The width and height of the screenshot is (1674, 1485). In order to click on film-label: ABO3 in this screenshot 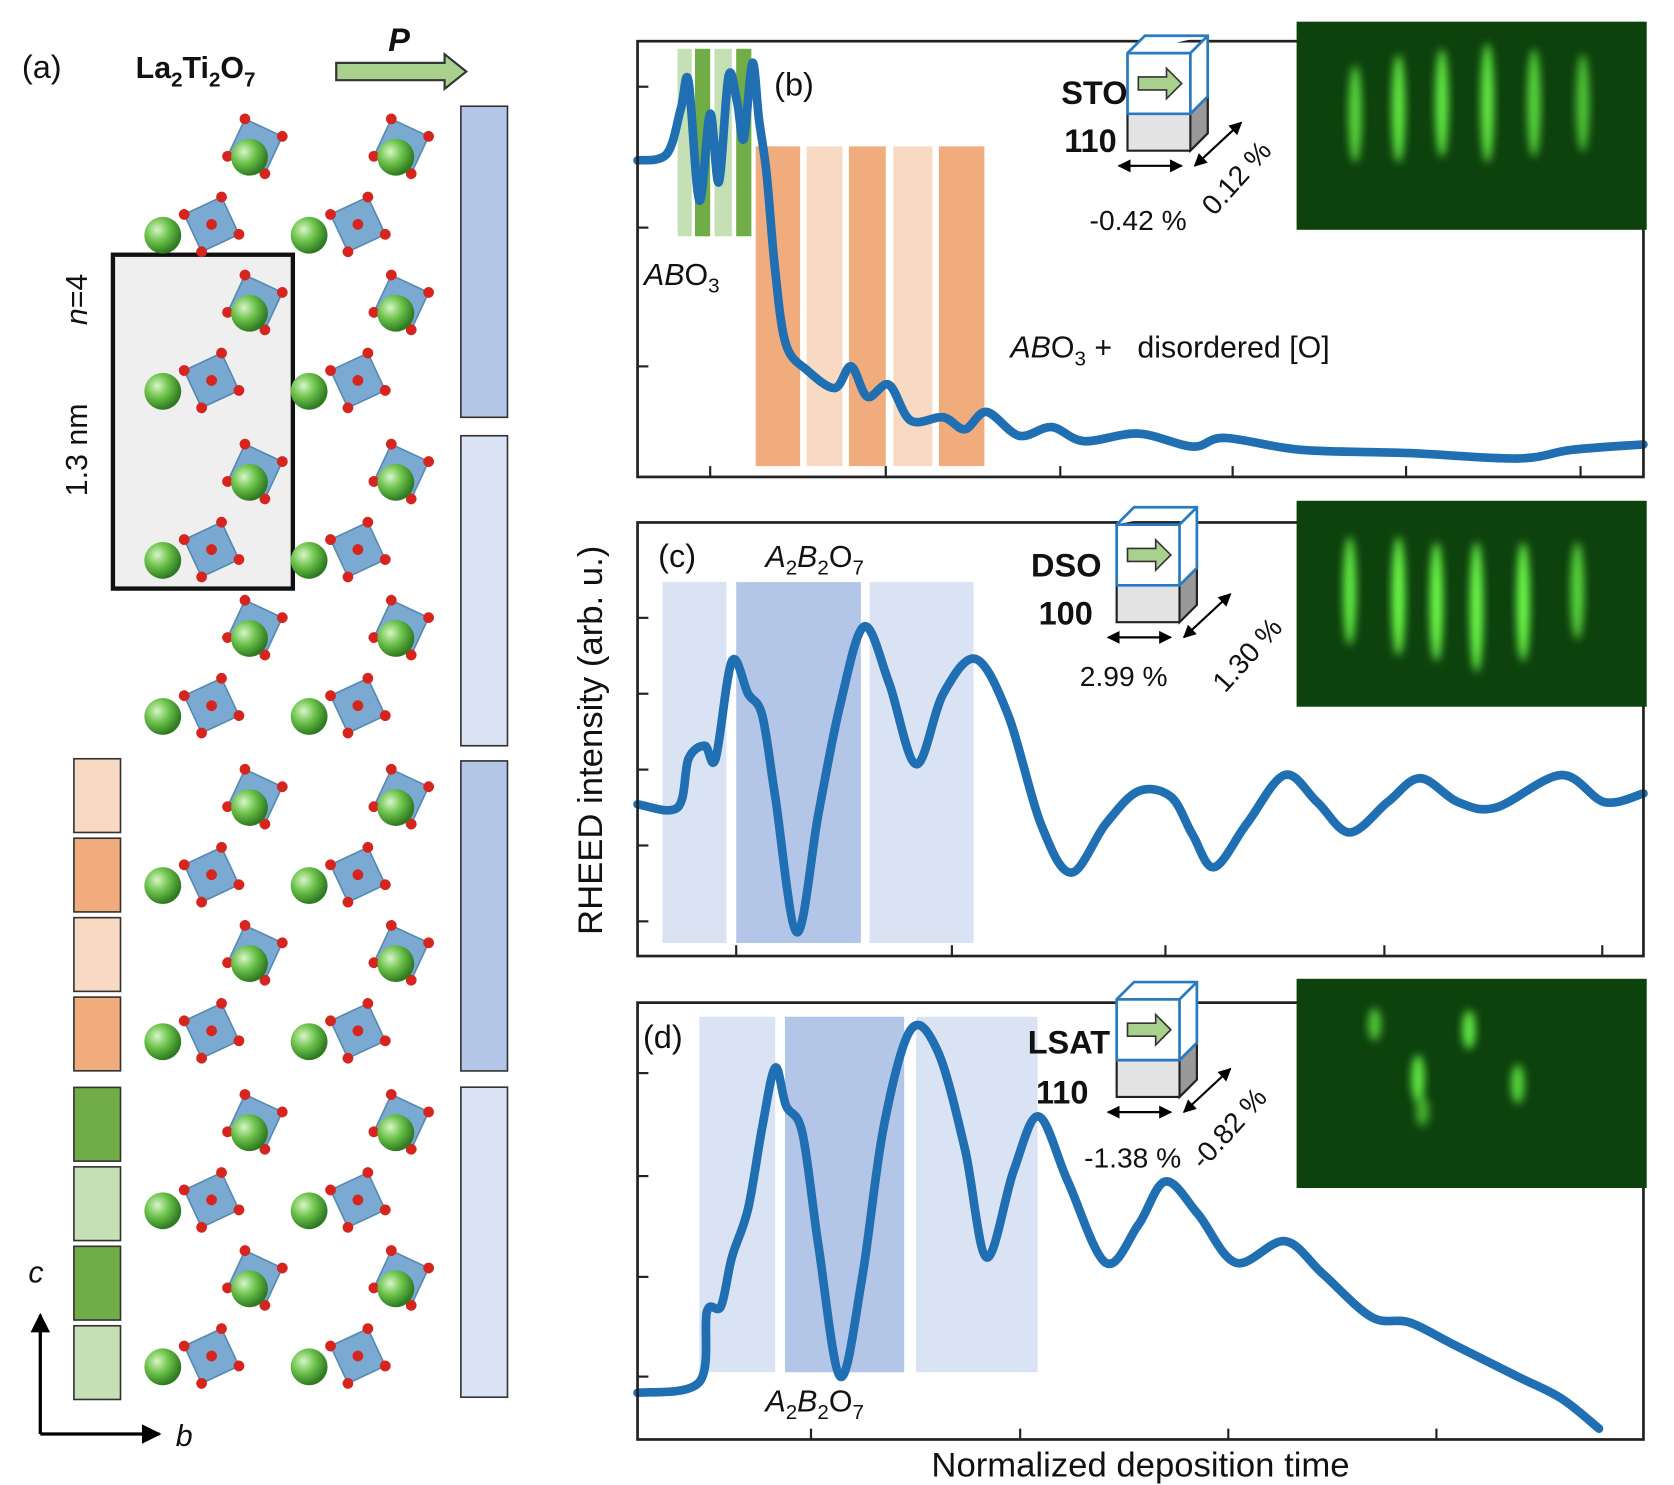, I will do `click(681, 278)`.